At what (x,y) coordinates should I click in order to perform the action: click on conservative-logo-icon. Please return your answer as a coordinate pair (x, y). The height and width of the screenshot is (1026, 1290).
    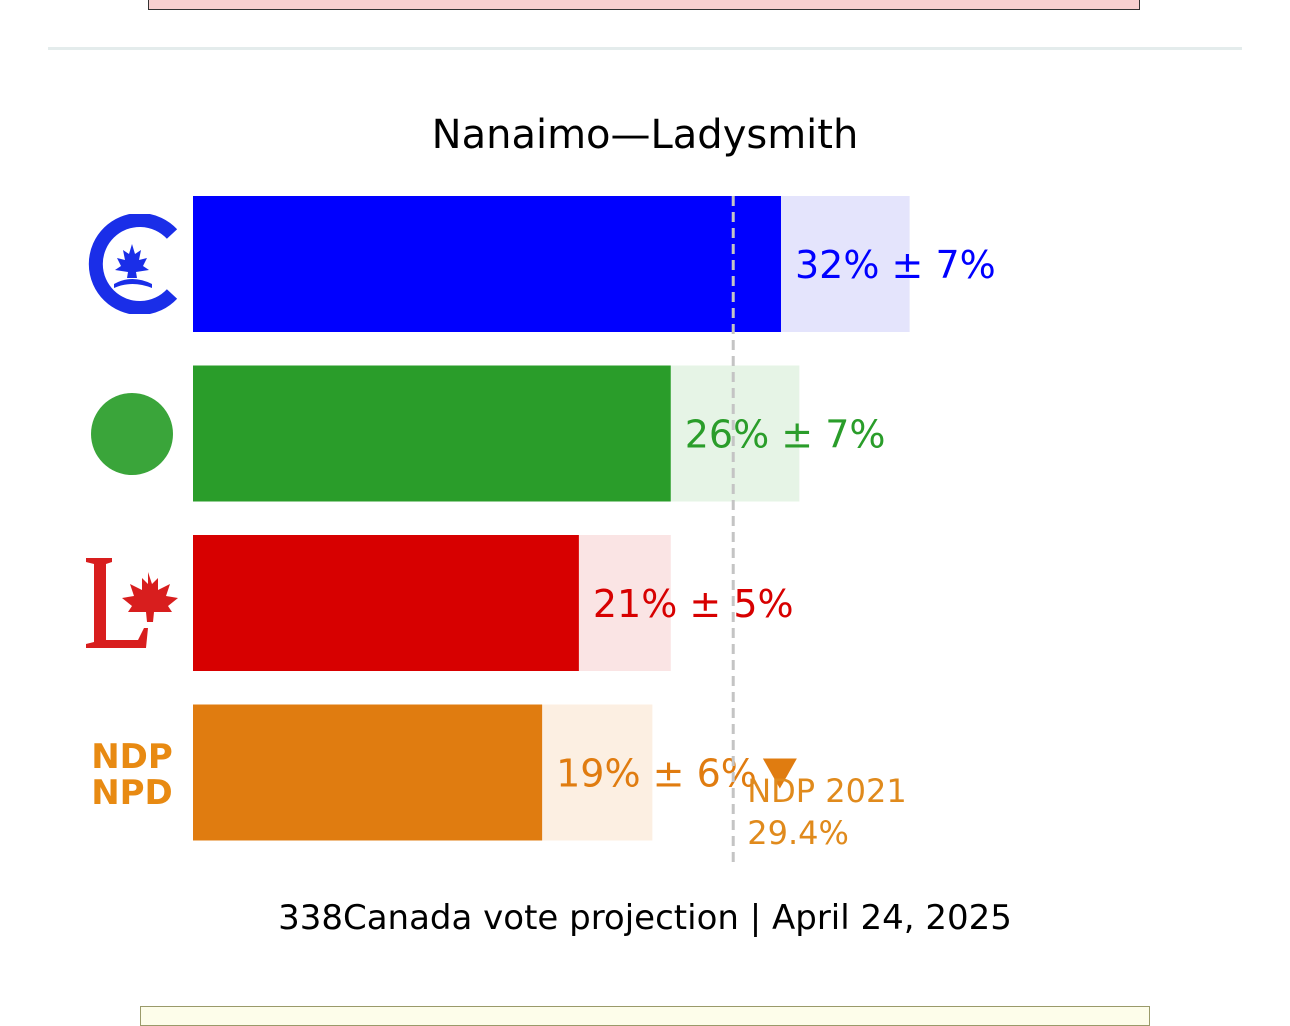
    Looking at the image, I should click on (133, 264).